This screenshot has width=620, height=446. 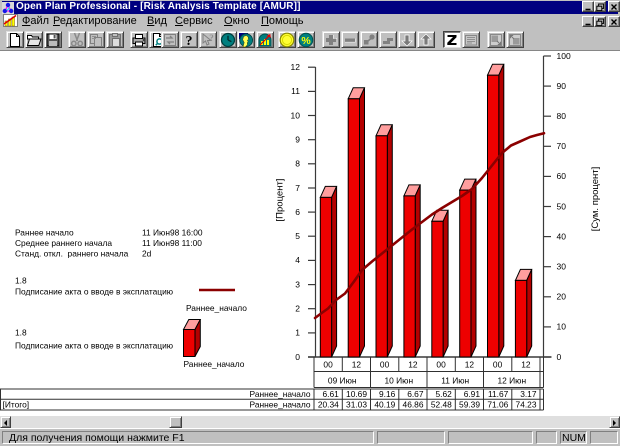 What do you see at coordinates (562, 116) in the screenshot?
I see `svg-text: 80` at bounding box center [562, 116].